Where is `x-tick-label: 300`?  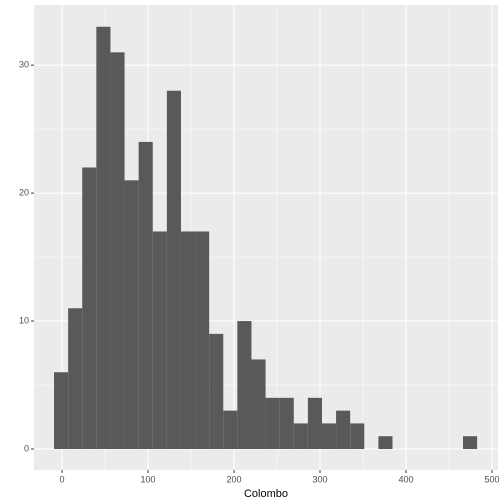 x-tick-label: 300 is located at coordinates (319, 479).